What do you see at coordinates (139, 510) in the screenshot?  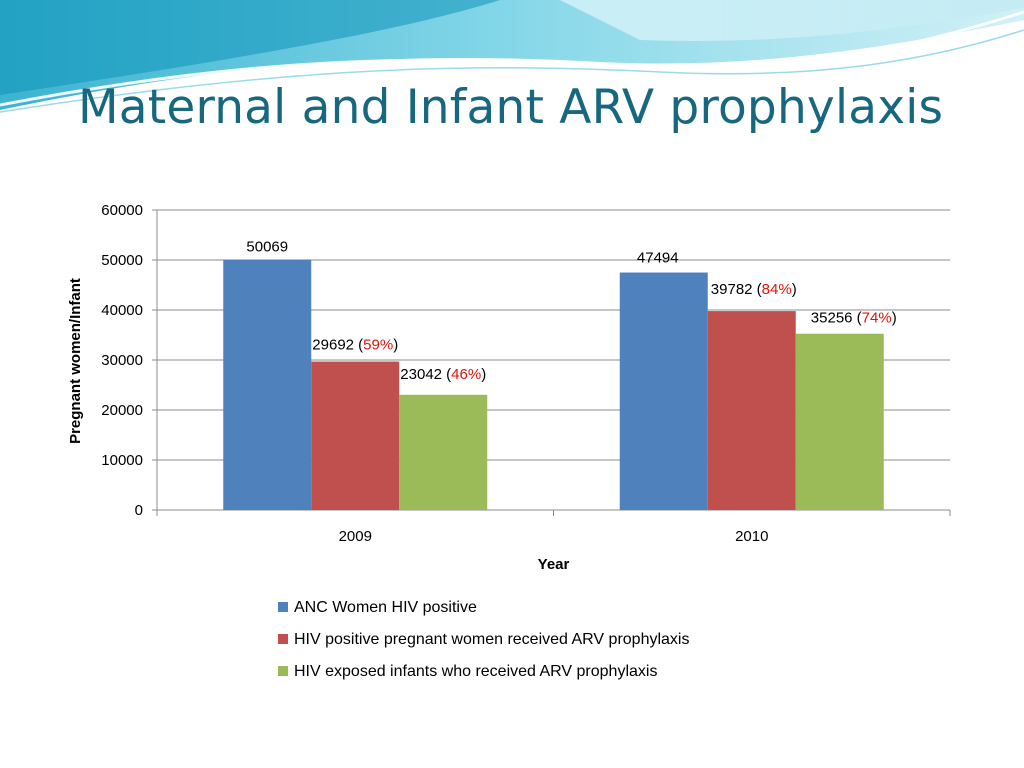 I see `y-tick-label: 0` at bounding box center [139, 510].